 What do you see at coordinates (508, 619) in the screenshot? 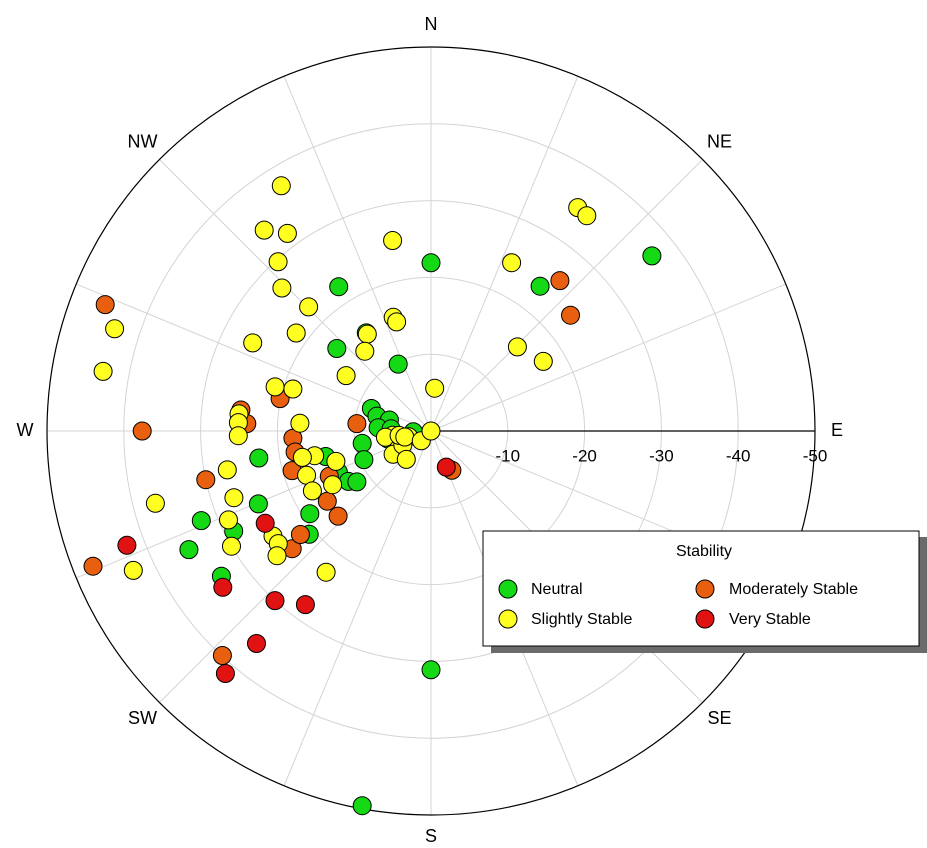
I see `legend-marker-slightly-stable` at bounding box center [508, 619].